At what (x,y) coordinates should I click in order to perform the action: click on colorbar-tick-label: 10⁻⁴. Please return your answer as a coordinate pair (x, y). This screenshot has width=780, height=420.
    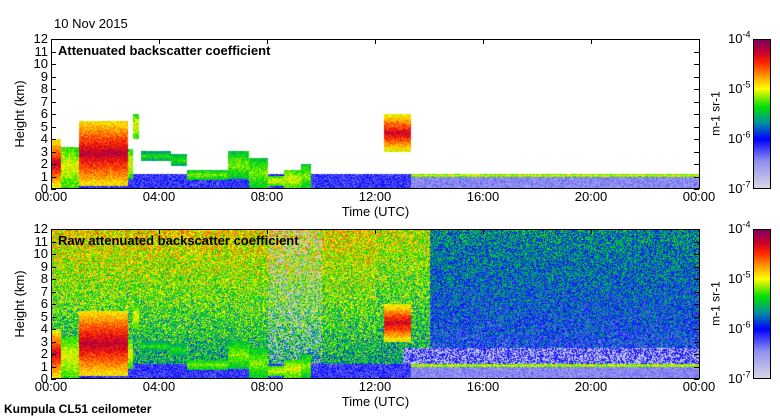
    Looking at the image, I should click on (739, 227).